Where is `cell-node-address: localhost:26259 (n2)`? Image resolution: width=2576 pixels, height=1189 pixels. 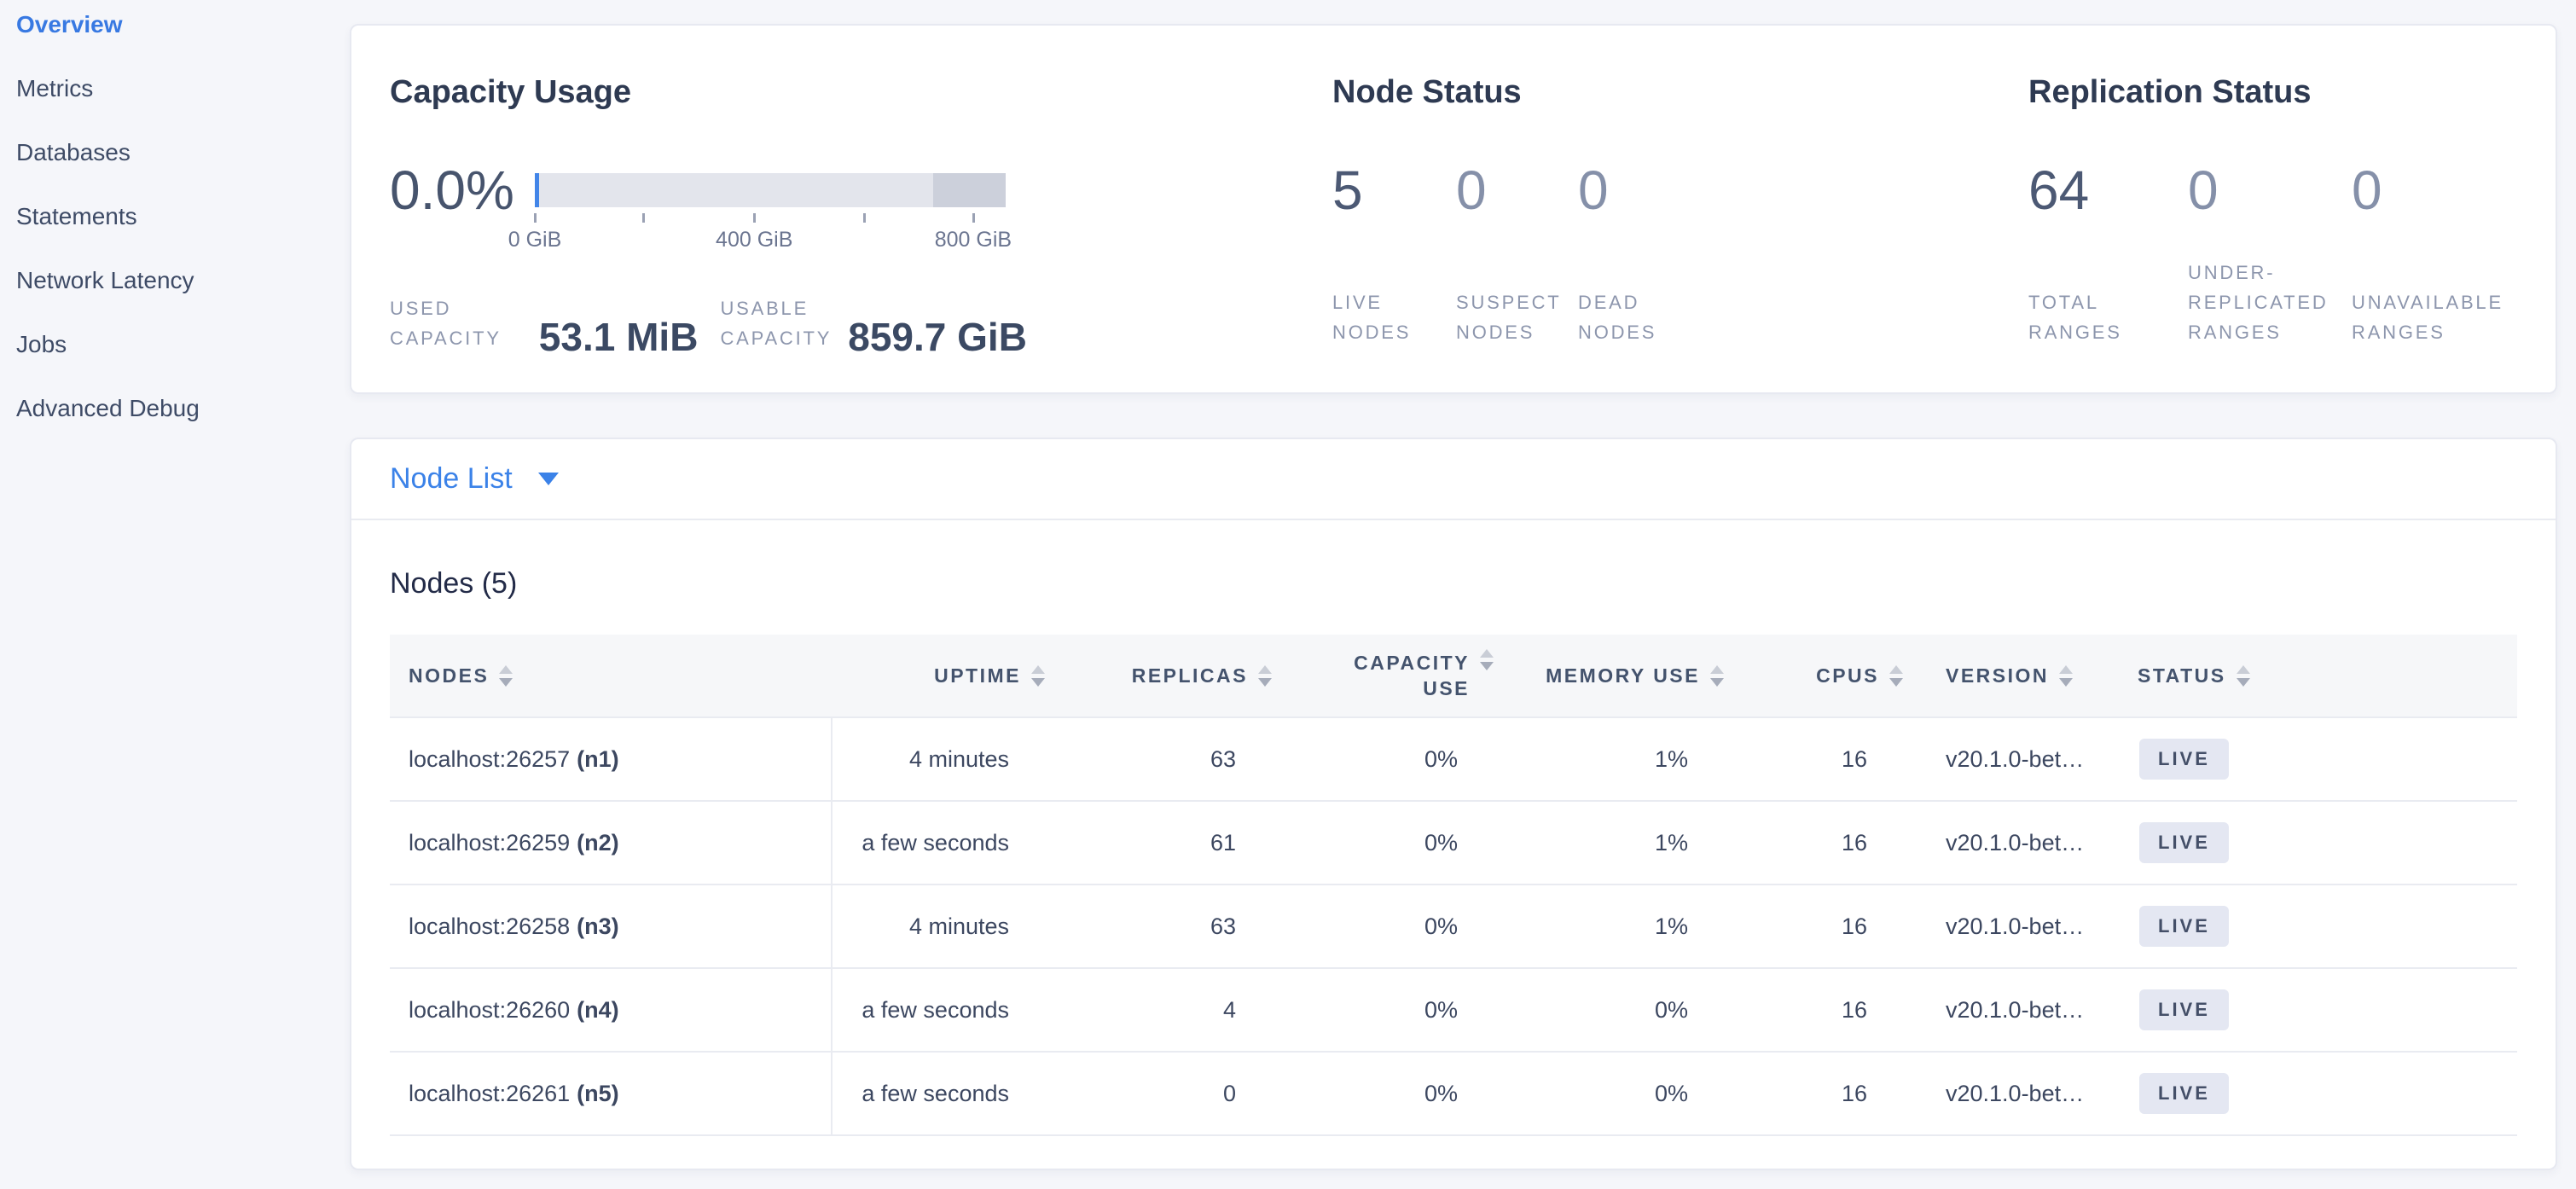
cell-node-address: localhost:26259 (n2) is located at coordinates (611, 843).